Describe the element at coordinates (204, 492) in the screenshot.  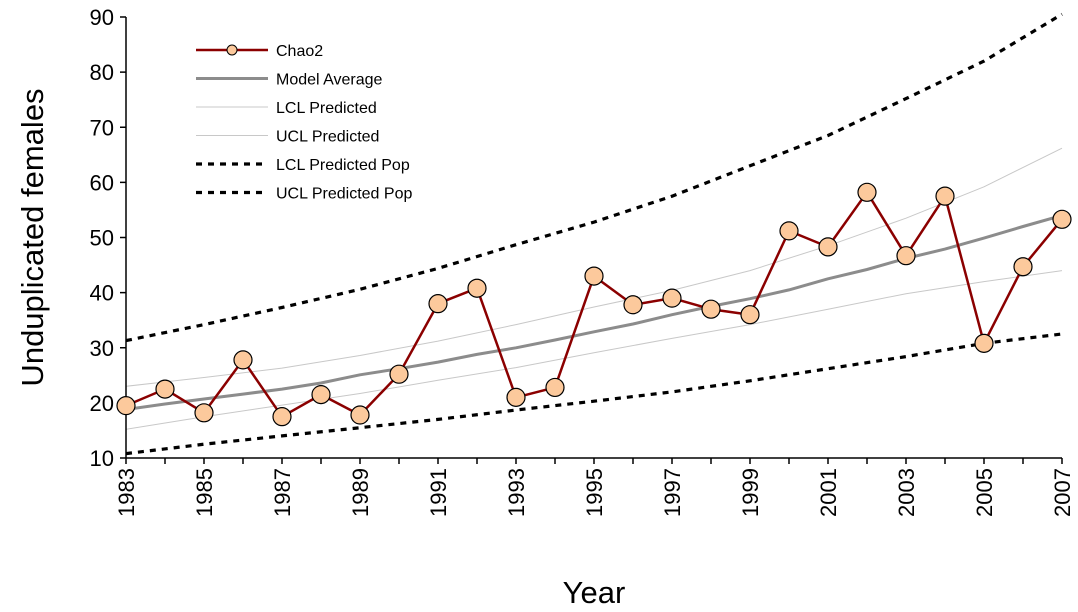
I see `x-tick-label: 1985` at that location.